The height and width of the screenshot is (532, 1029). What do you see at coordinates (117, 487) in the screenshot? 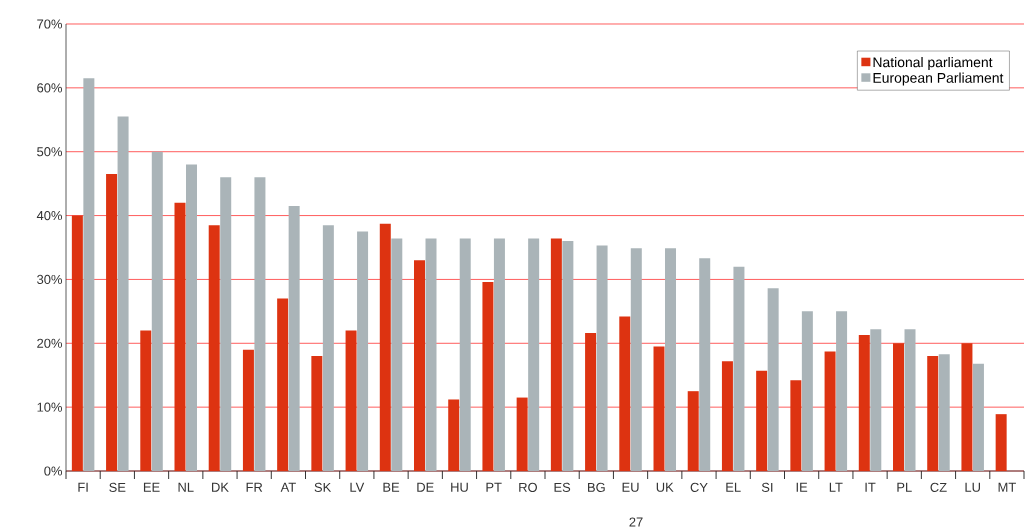
I see `x-tick-label: SE` at bounding box center [117, 487].